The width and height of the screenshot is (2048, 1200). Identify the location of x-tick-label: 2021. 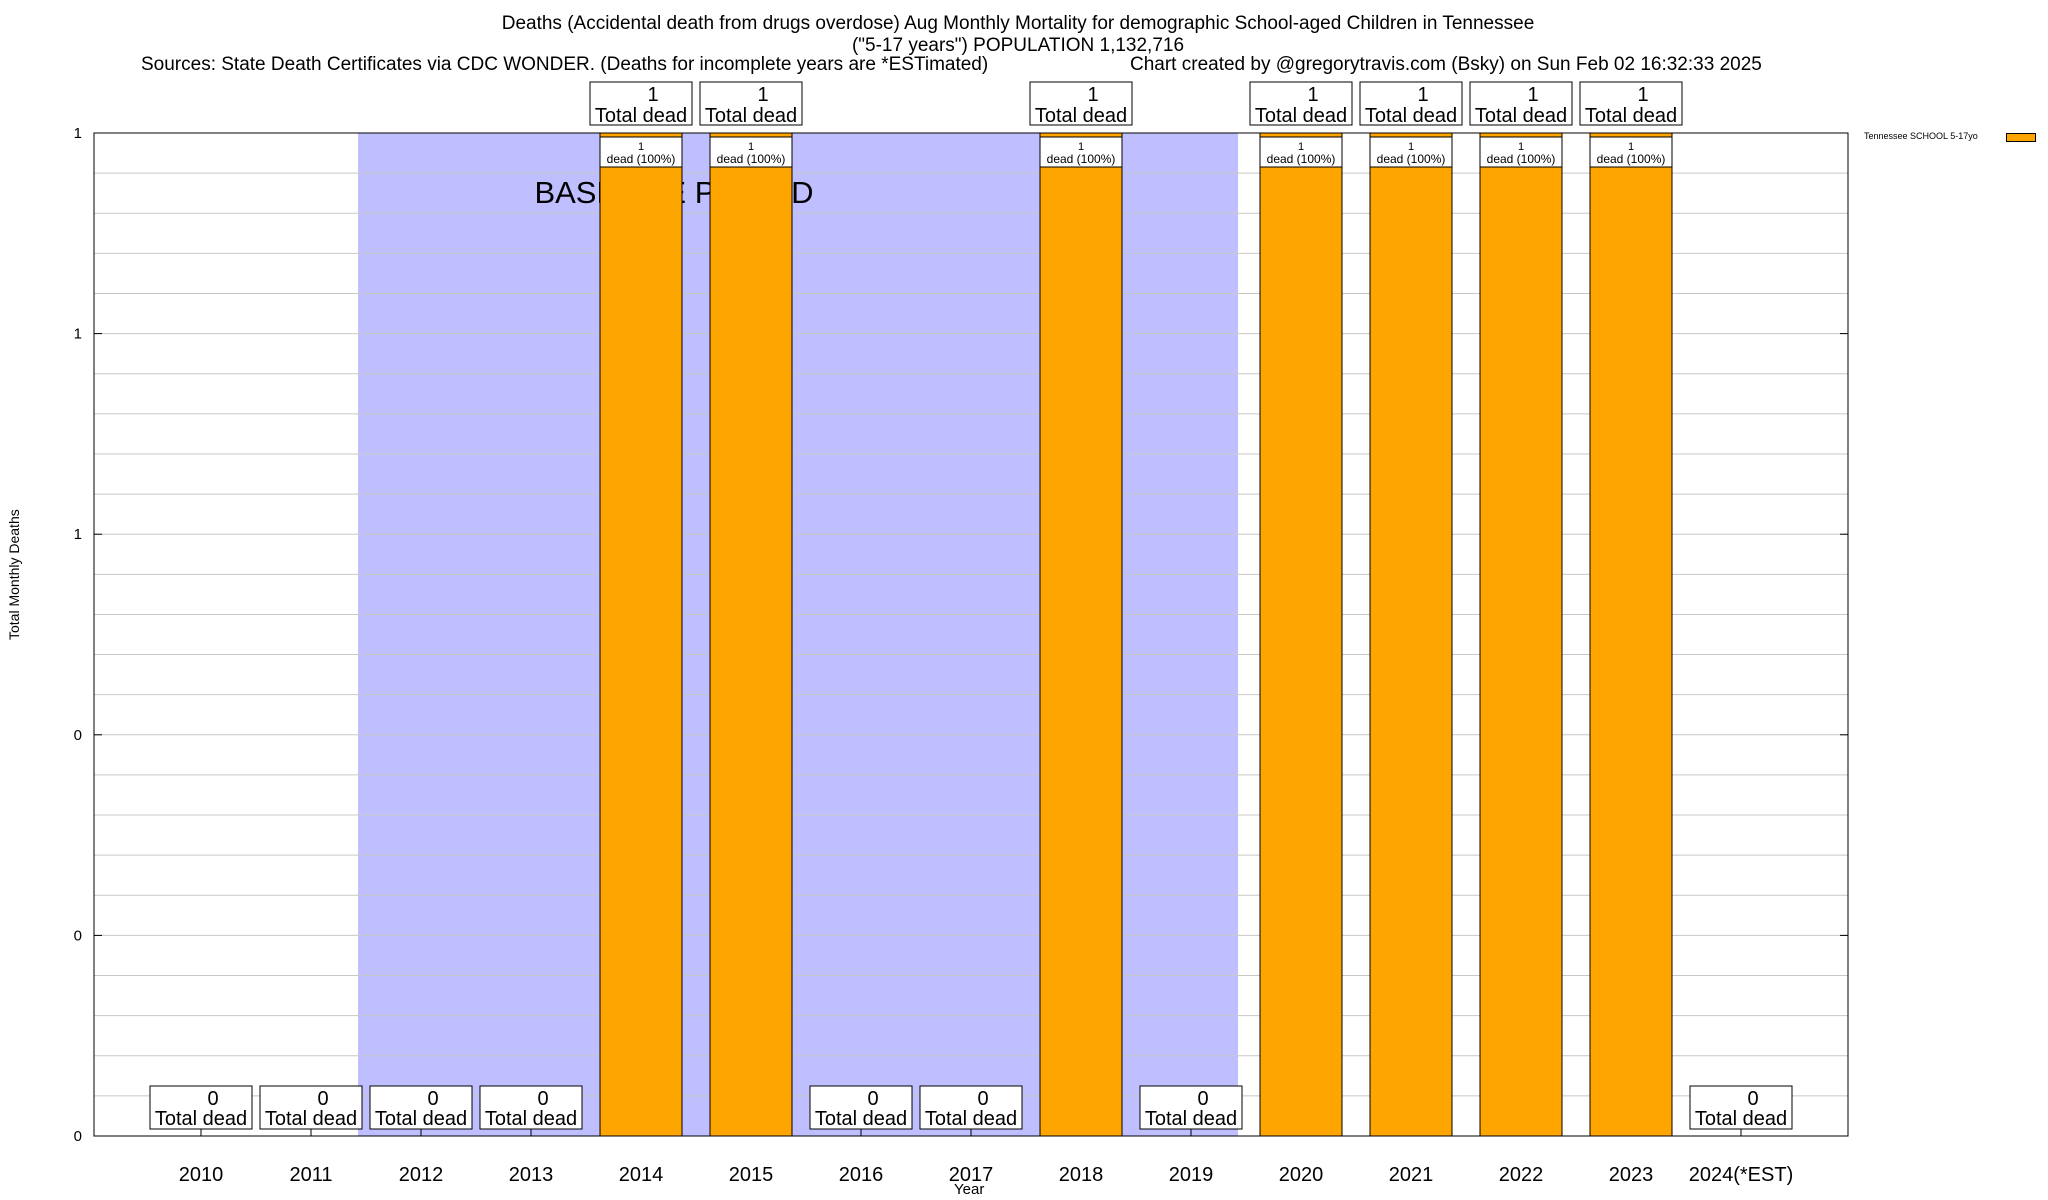
(1411, 1175).